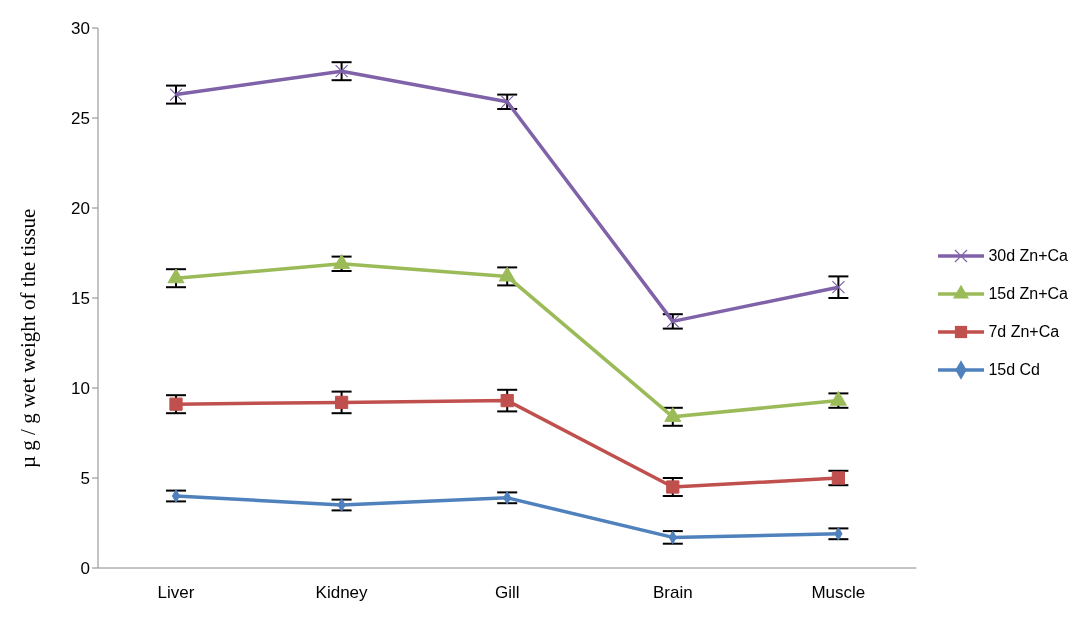  What do you see at coordinates (85, 479) in the screenshot?
I see `y-tick-label: 5` at bounding box center [85, 479].